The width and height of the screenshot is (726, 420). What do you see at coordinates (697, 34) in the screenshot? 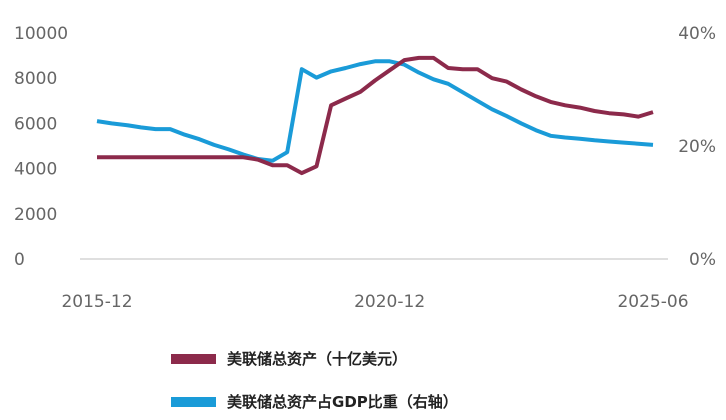
I see `right-tick-label: 40%` at bounding box center [697, 34].